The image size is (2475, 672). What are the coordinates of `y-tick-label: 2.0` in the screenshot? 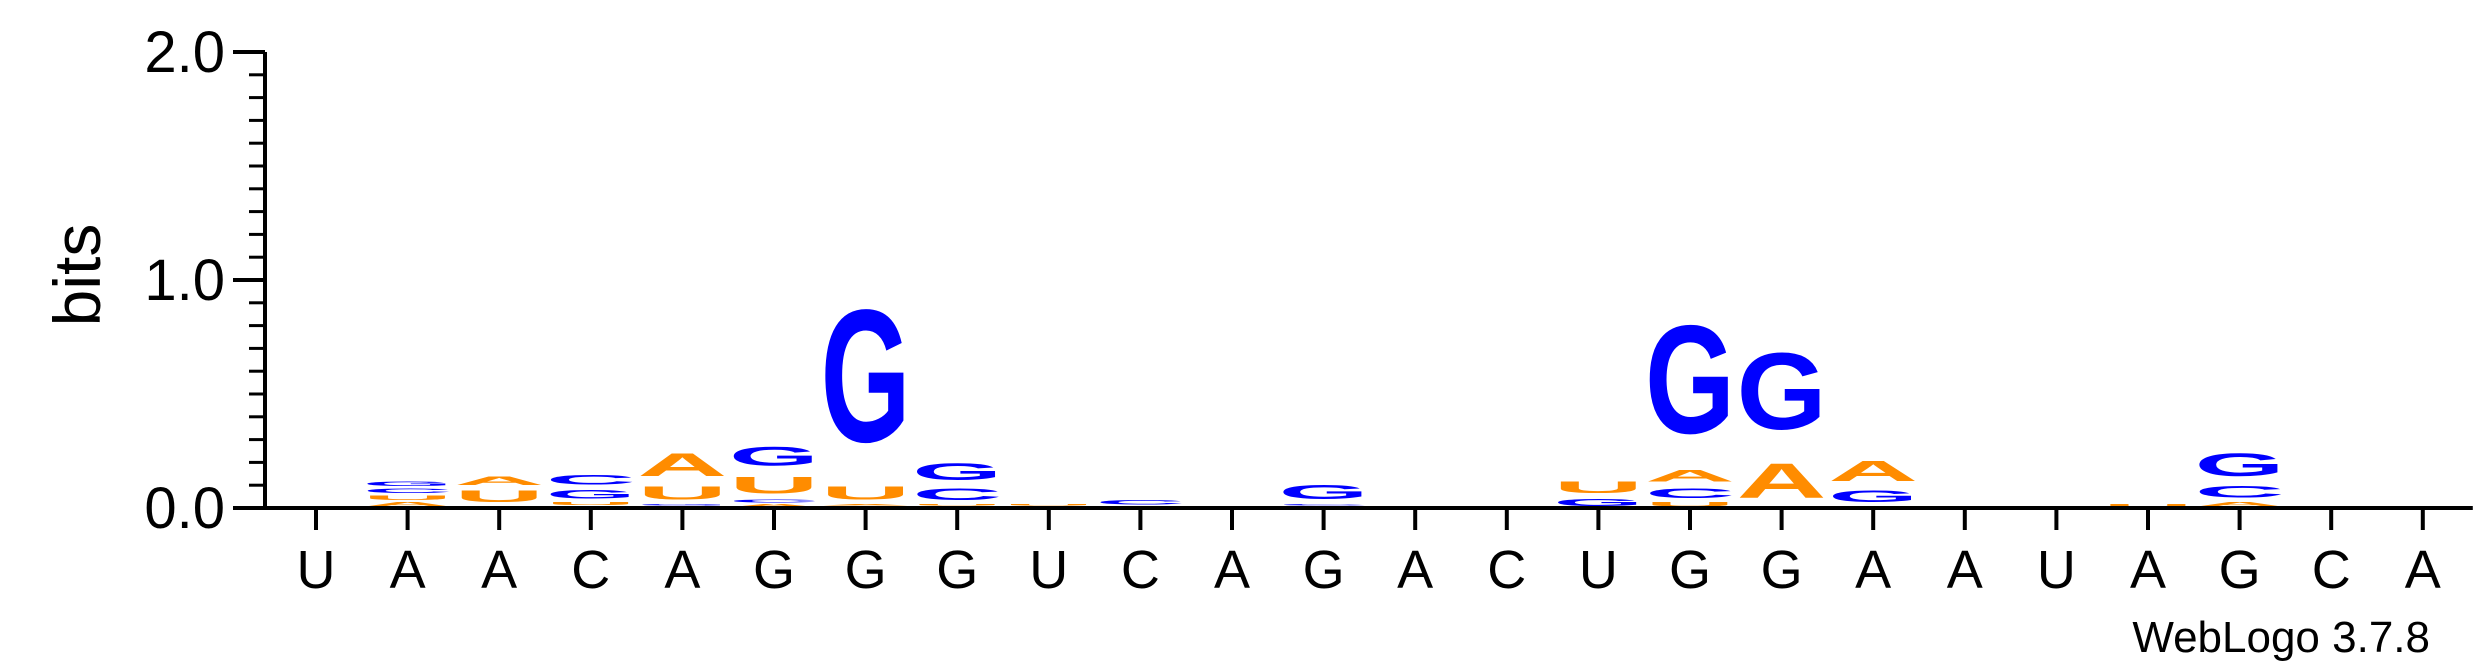 It's located at (184, 52).